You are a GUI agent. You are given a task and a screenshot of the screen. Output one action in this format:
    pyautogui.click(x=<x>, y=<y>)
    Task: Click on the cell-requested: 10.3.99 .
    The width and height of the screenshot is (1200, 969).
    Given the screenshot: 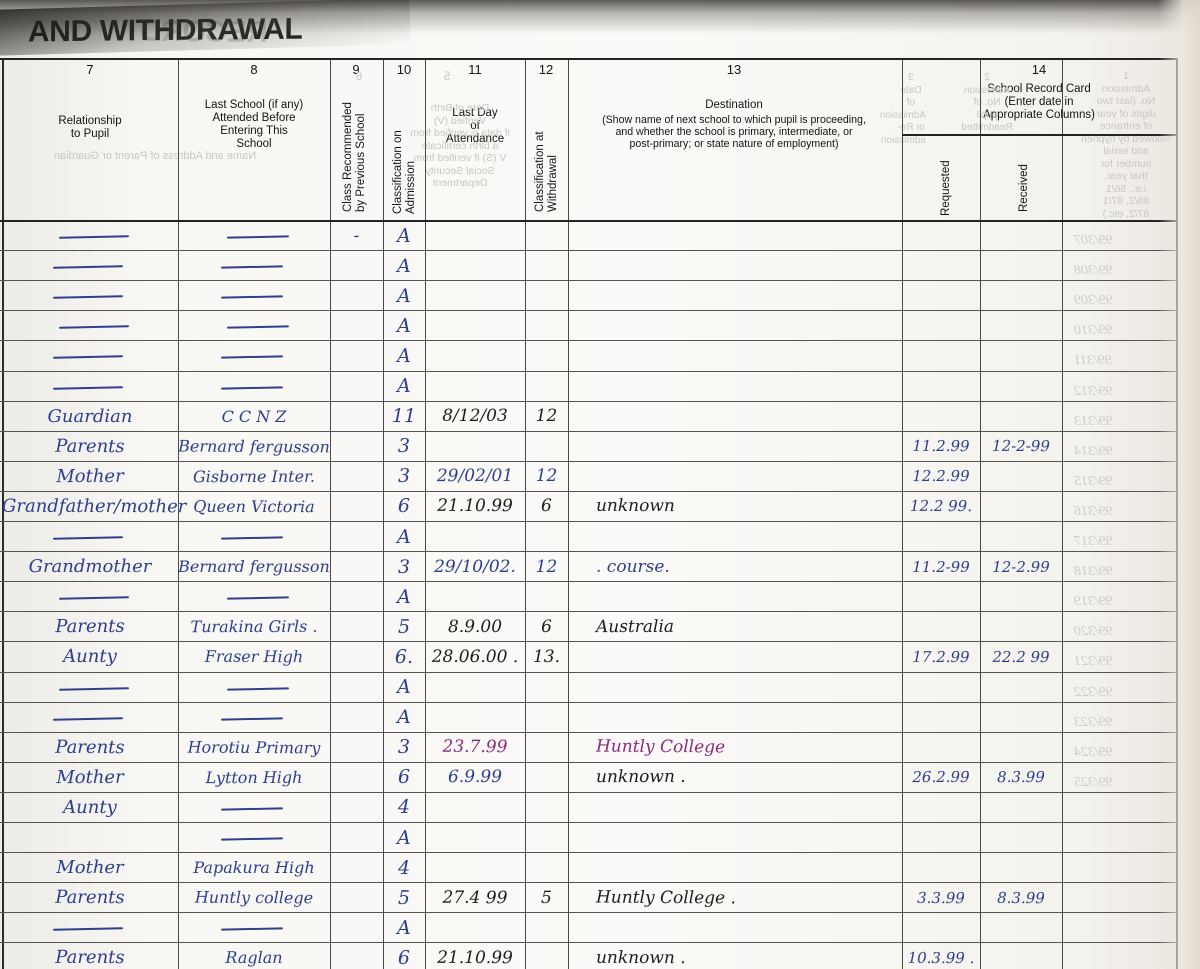 What is the action you would take?
    pyautogui.click(x=941, y=958)
    